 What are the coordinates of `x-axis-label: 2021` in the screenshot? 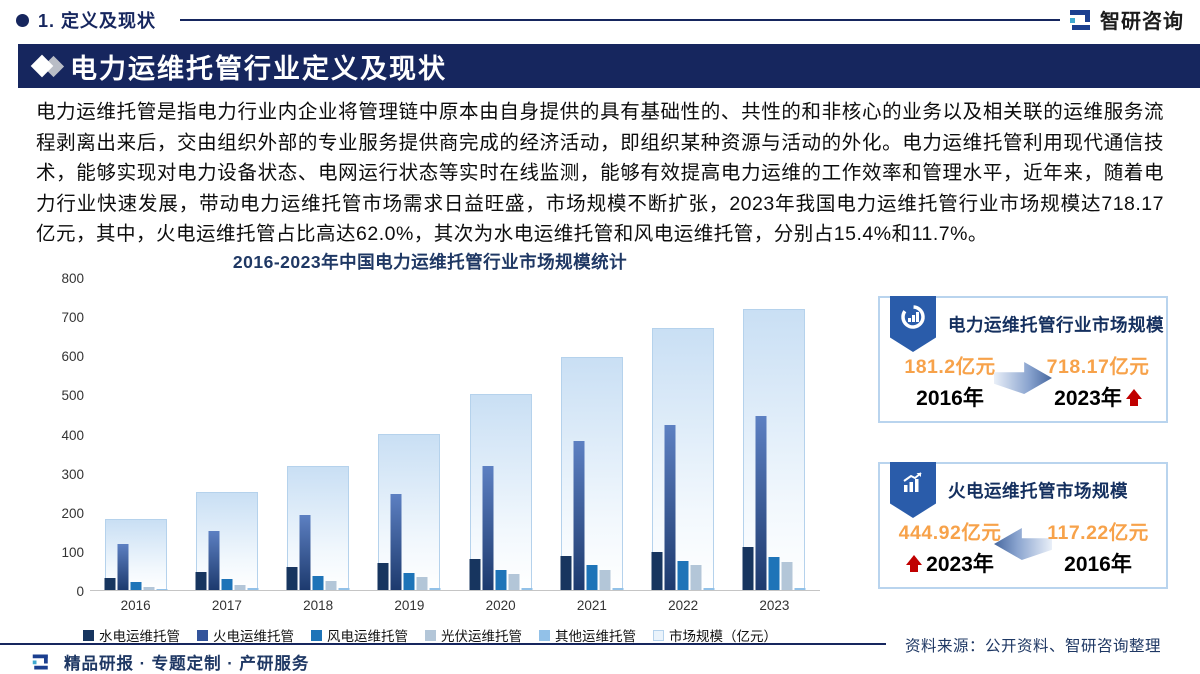 It's located at (591, 605).